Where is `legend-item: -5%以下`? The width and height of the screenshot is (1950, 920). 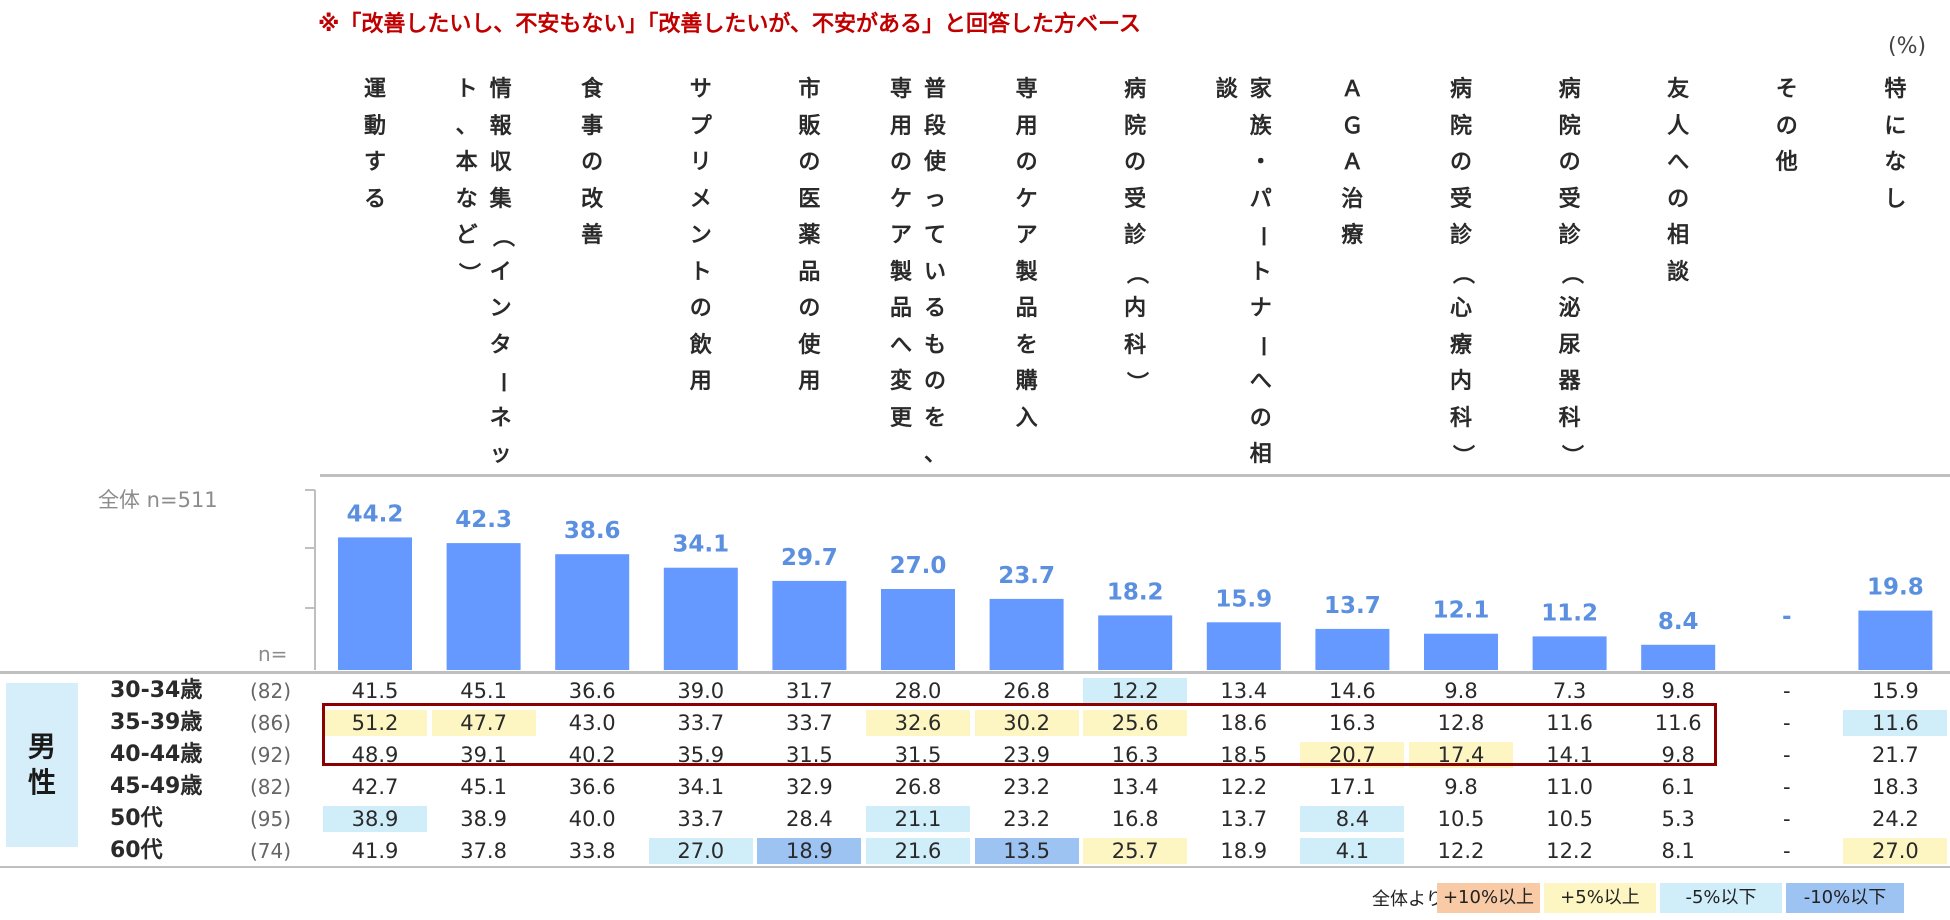 legend-item: -5%以下 is located at coordinates (1721, 898).